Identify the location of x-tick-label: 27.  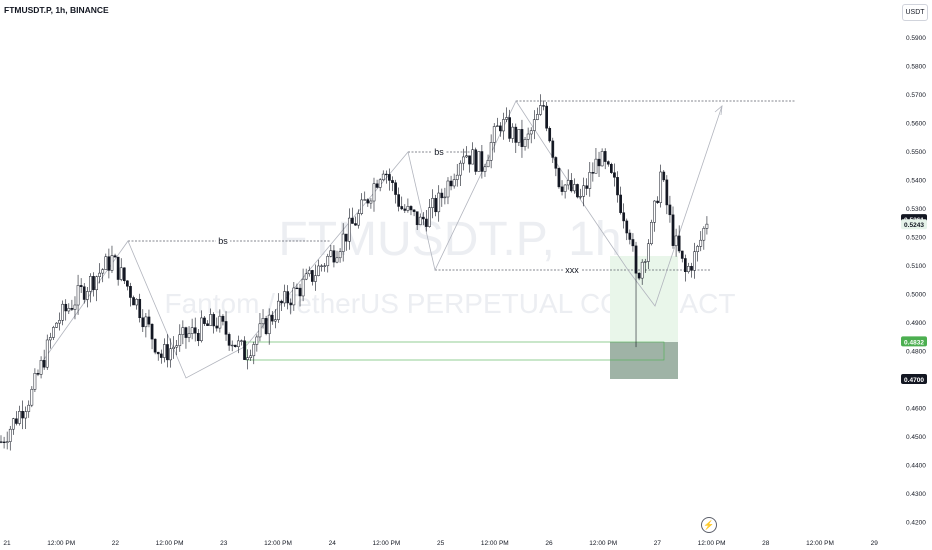
(658, 543).